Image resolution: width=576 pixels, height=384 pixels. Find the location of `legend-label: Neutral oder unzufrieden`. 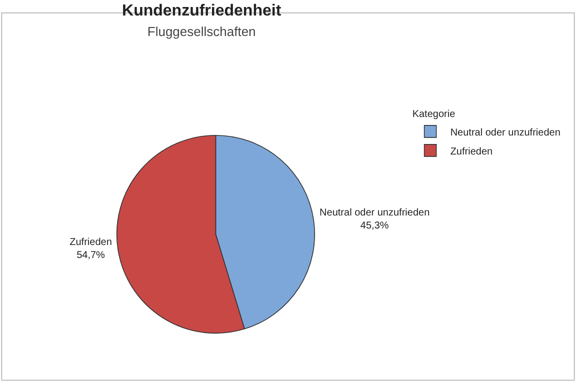

legend-label: Neutral oder unzufrieden is located at coordinates (505, 132).